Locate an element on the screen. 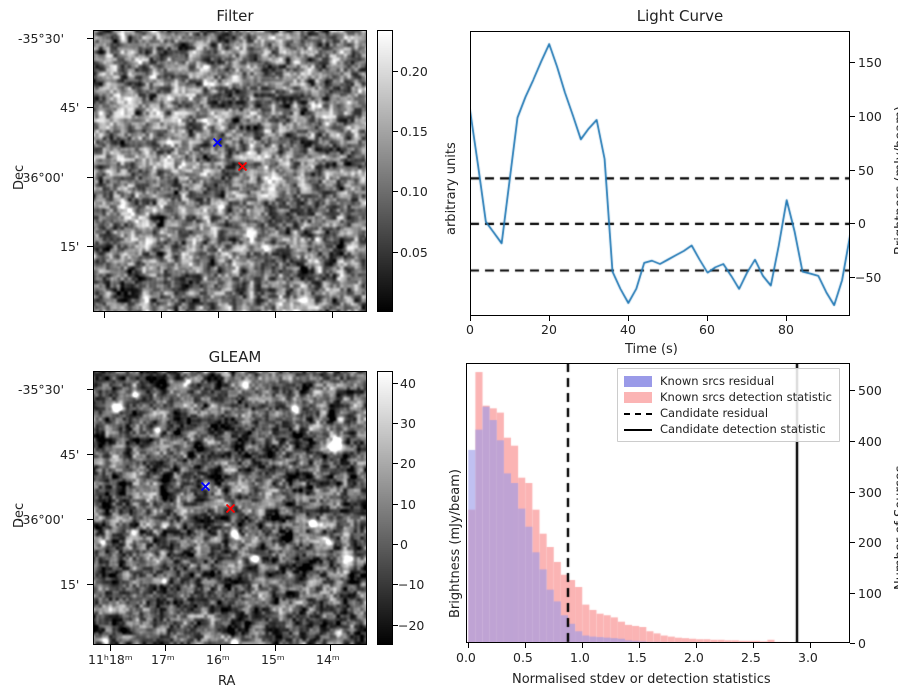 This screenshot has height=699, width=898. lc-xtick-label-2: 40 is located at coordinates (628, 329).